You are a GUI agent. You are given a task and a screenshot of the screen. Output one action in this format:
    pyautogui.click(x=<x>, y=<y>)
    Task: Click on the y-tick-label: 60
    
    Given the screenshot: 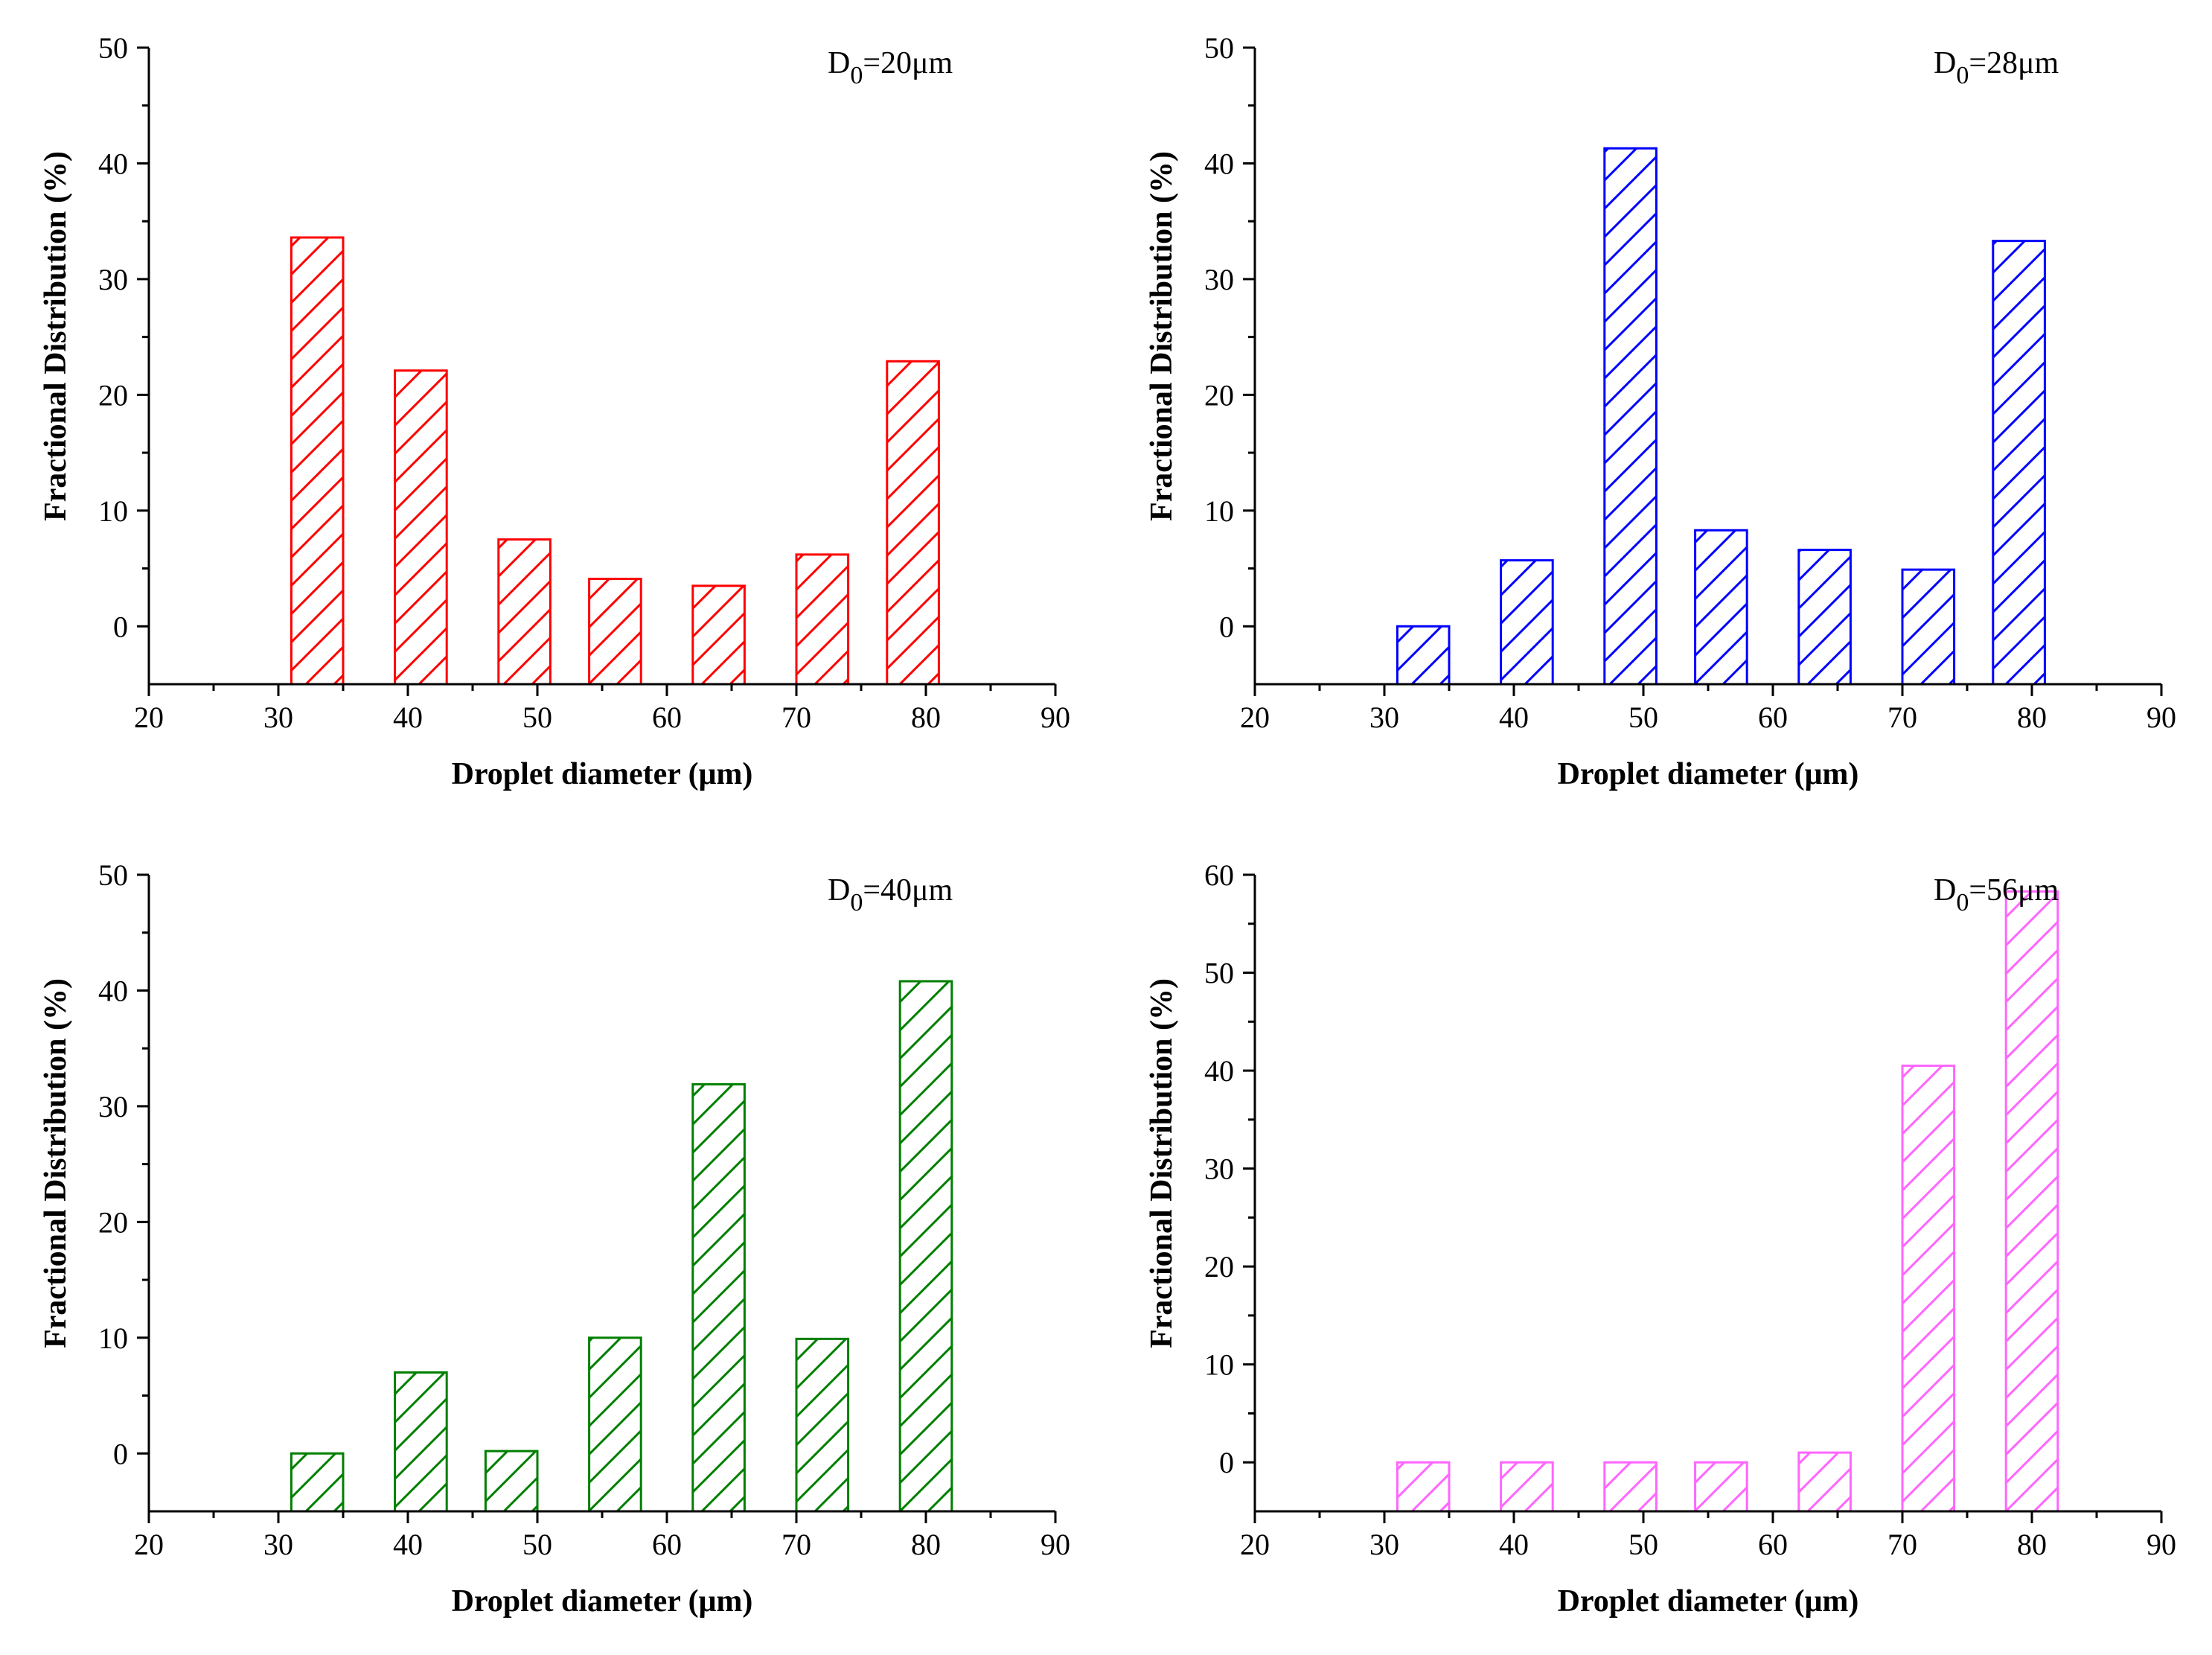 What is the action you would take?
    pyautogui.click(x=1219, y=875)
    